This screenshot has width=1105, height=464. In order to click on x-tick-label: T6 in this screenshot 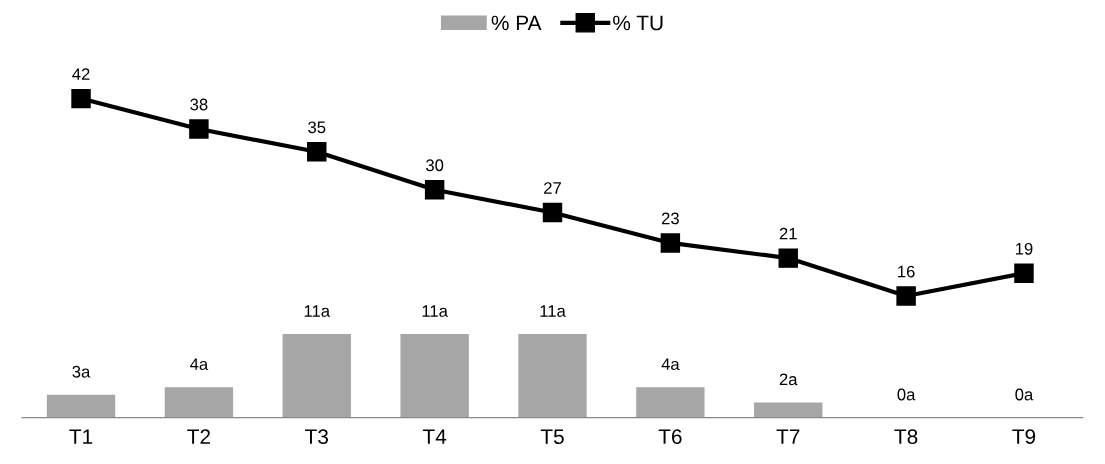, I will do `click(670, 437)`.